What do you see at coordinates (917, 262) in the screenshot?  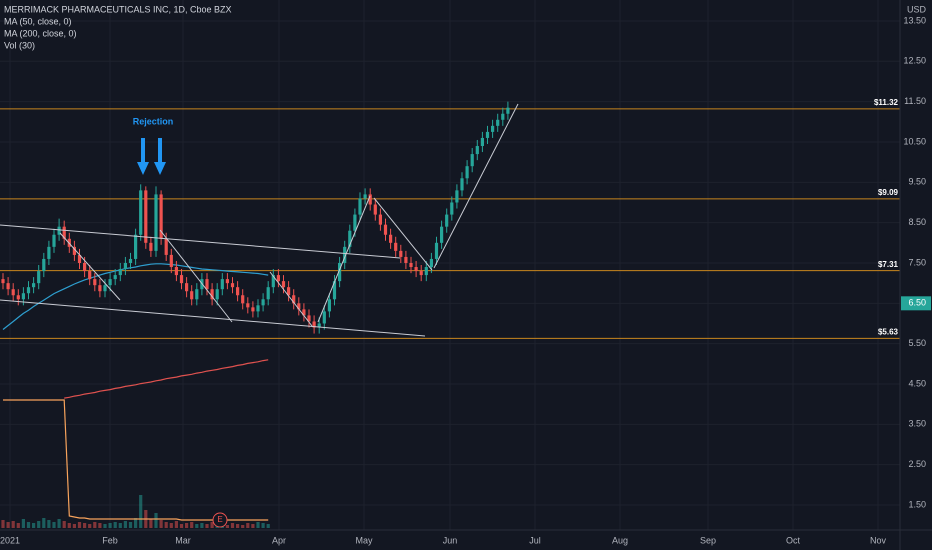 I see `y-tick-label: 7.50` at bounding box center [917, 262].